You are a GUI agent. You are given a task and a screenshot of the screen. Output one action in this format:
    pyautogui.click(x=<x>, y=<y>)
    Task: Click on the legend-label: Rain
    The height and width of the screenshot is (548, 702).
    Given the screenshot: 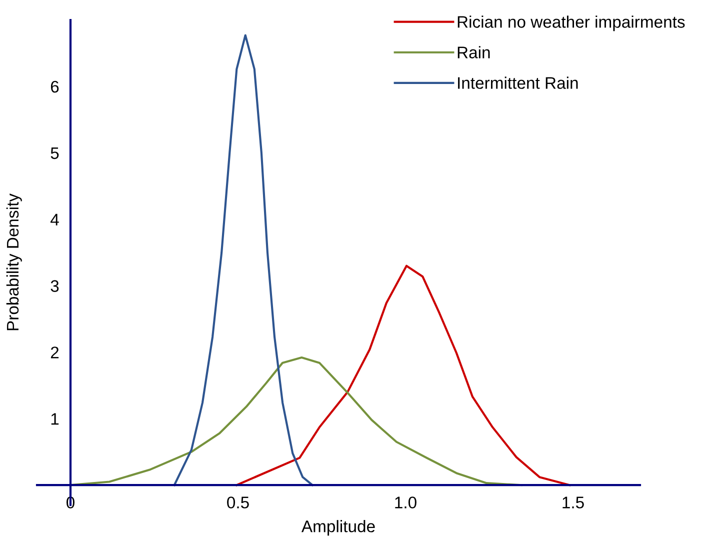 What is the action you would take?
    pyautogui.click(x=474, y=52)
    